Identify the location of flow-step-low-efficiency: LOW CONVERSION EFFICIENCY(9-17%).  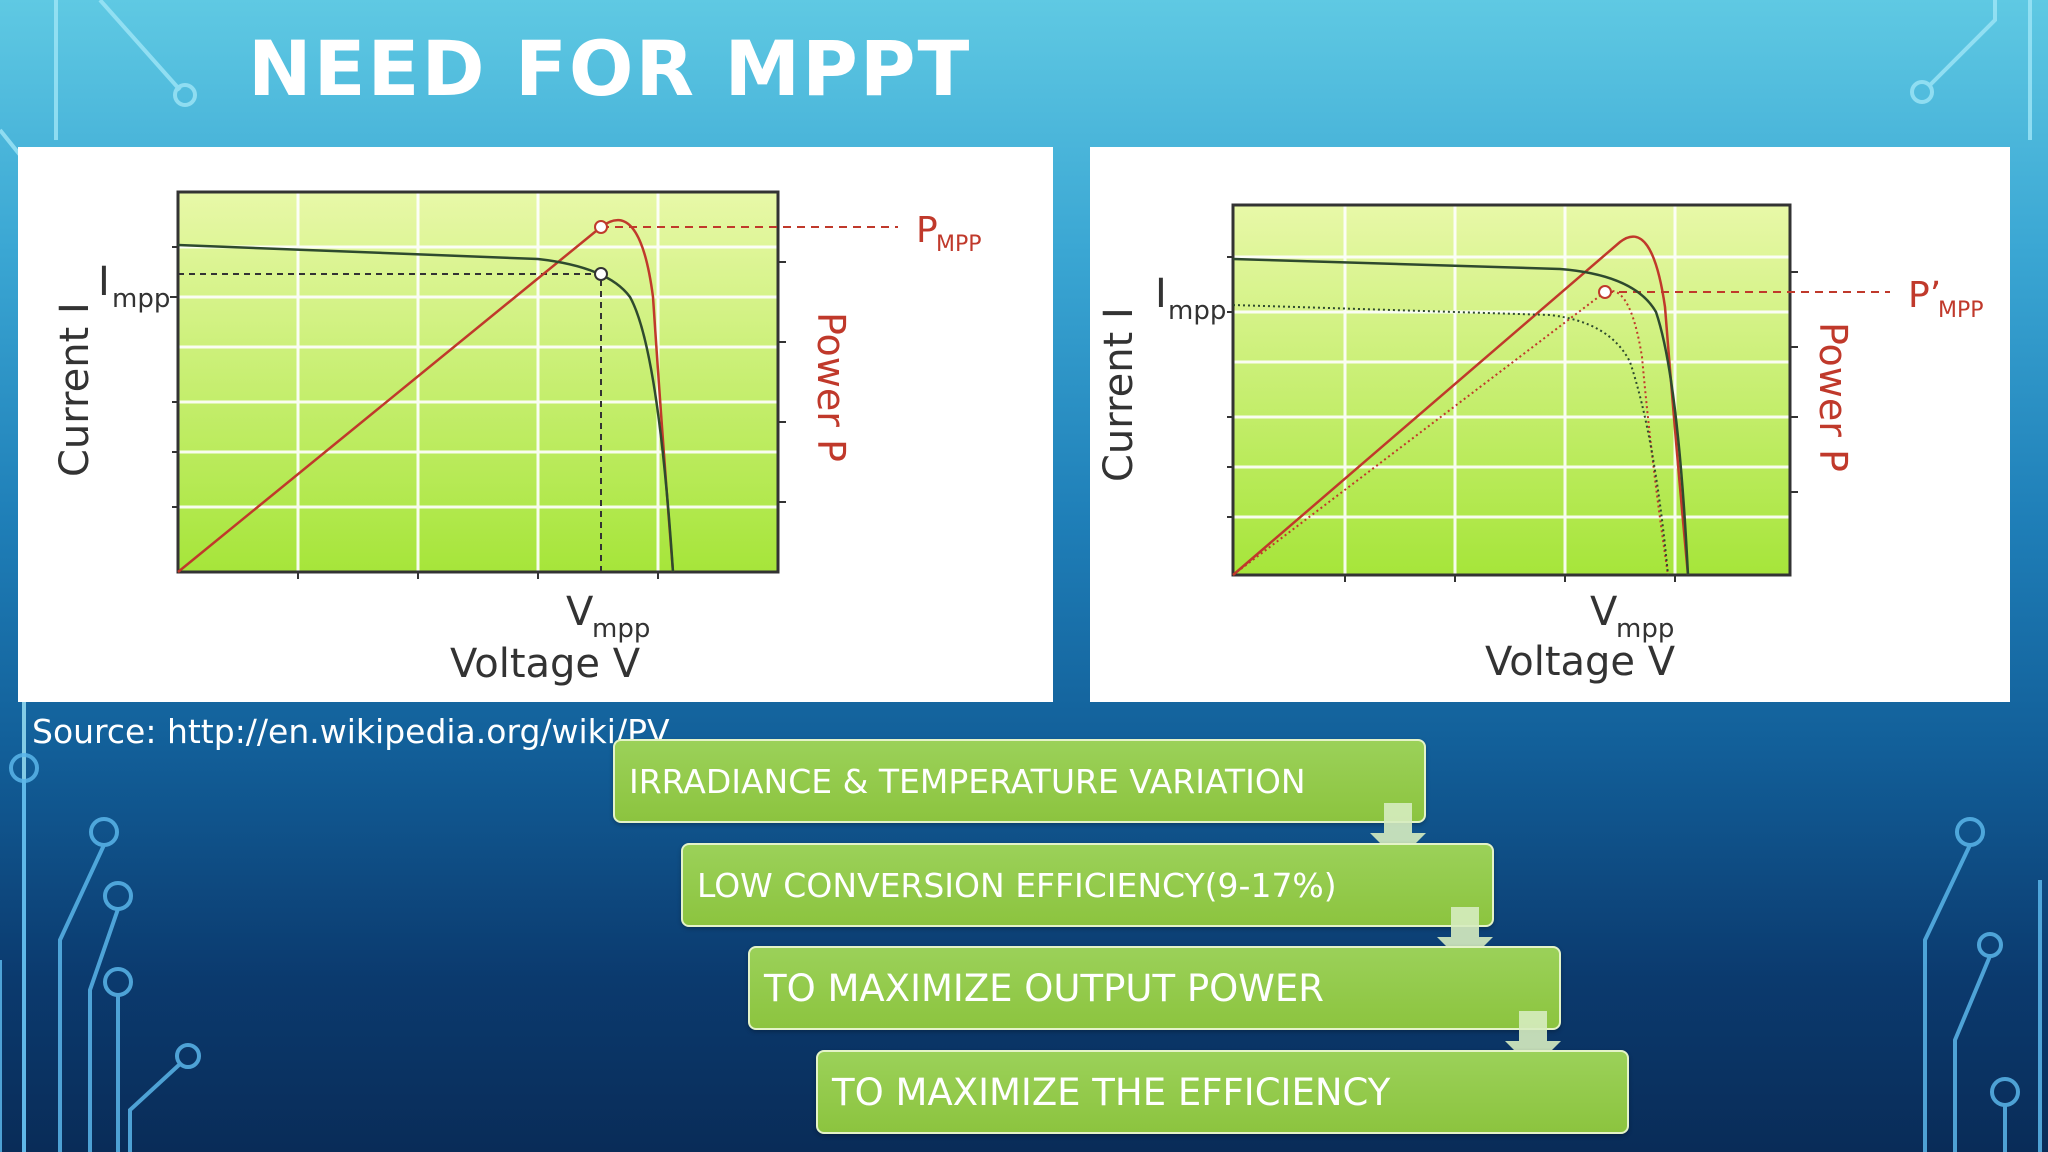
(1087, 885).